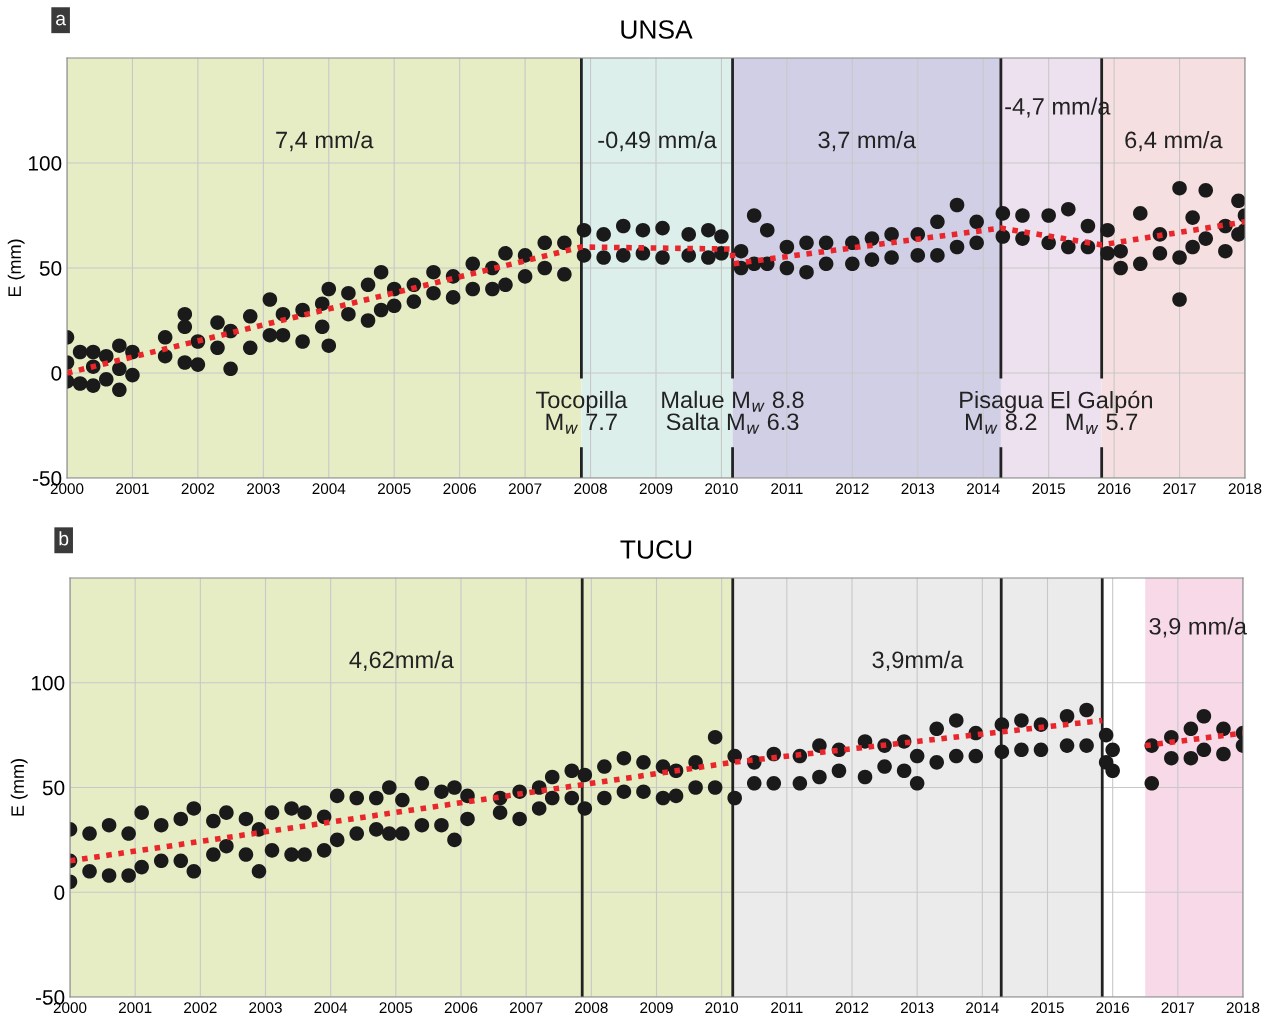  I want to click on ref-line-label: El Galpón M$_{w}$ 5.7, so click(1101, 412).